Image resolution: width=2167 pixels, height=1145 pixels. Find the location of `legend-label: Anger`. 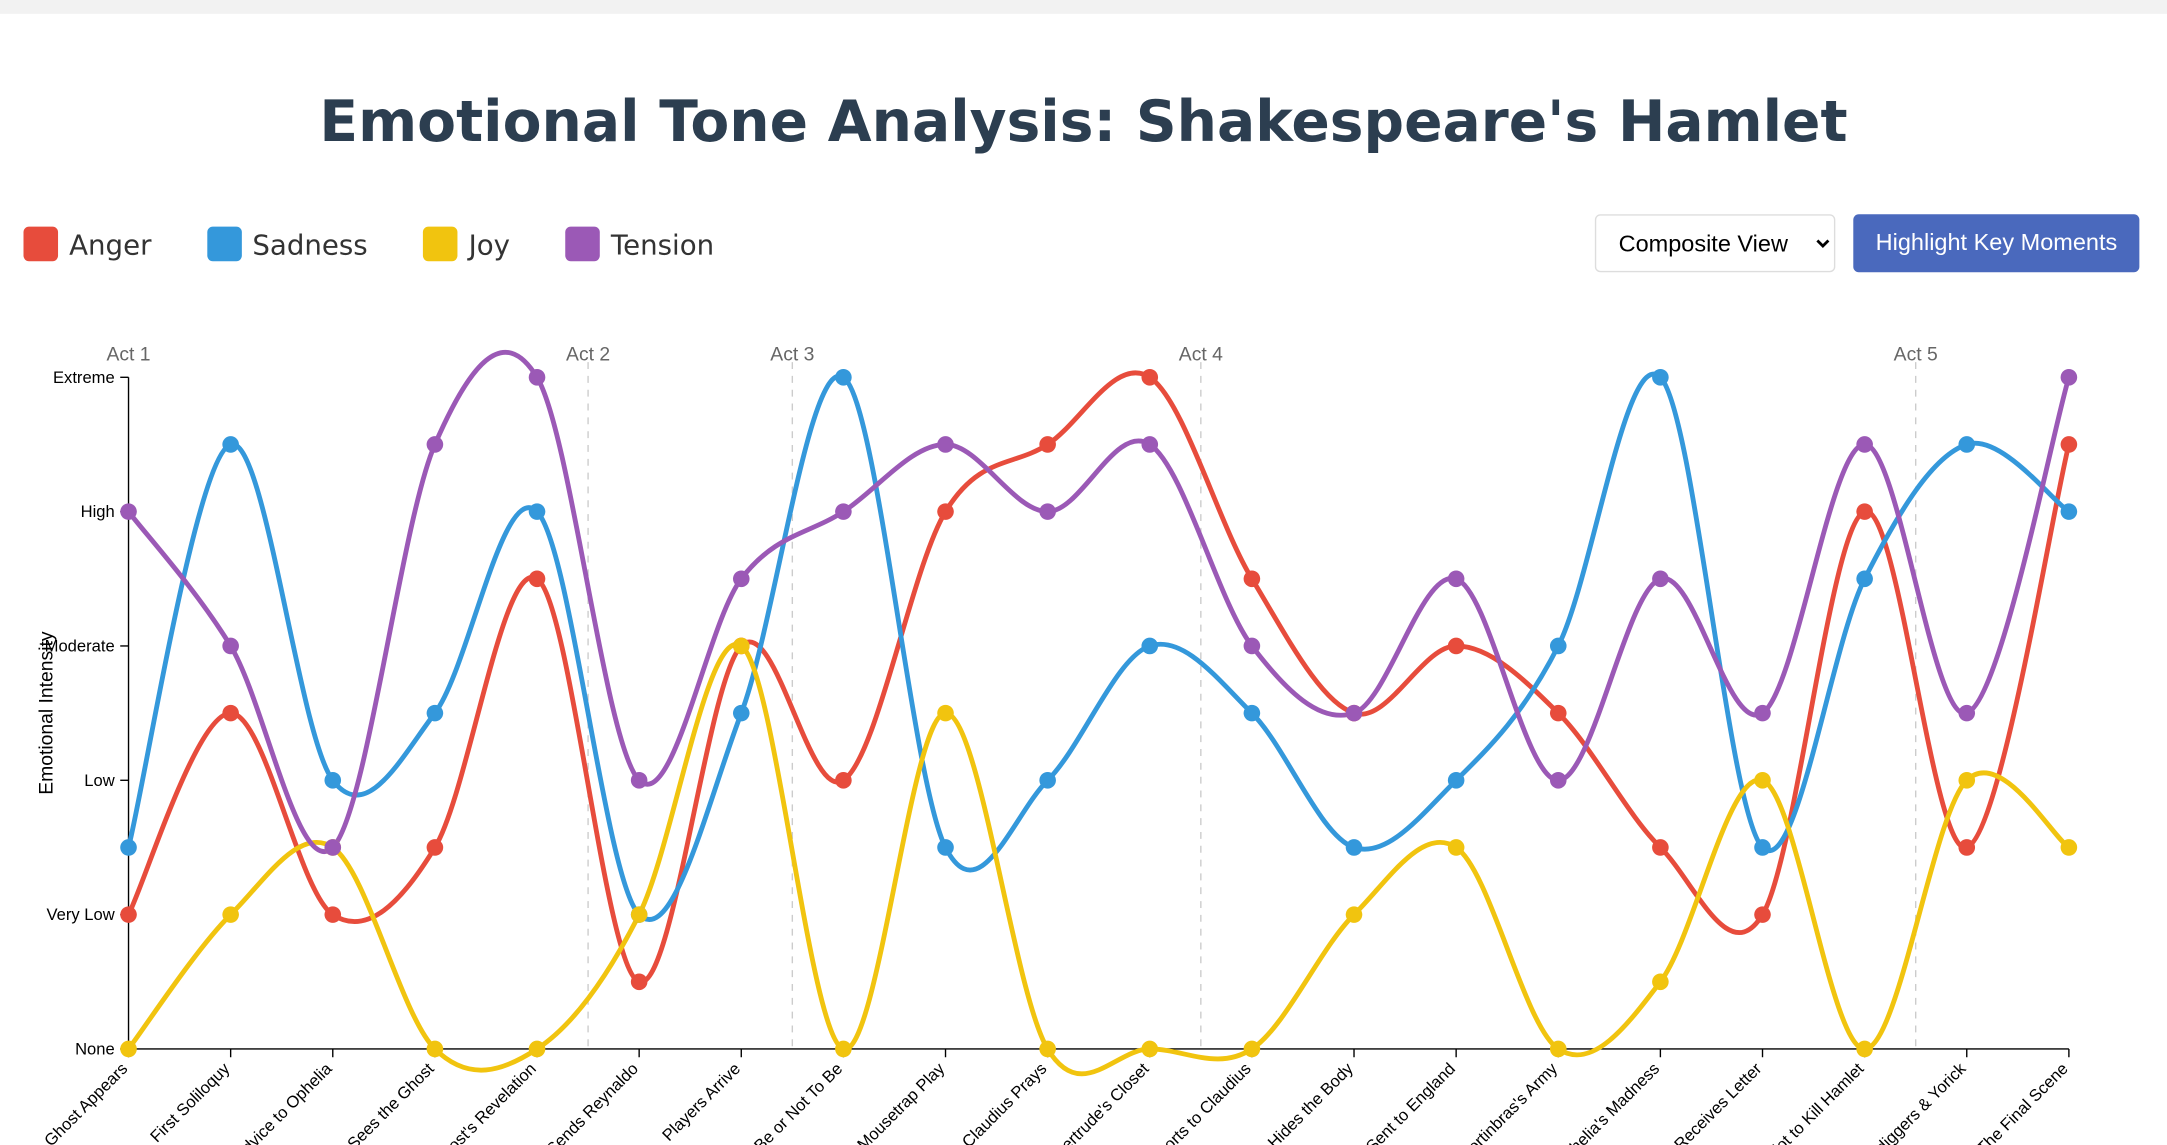

legend-label: Anger is located at coordinates (110, 244).